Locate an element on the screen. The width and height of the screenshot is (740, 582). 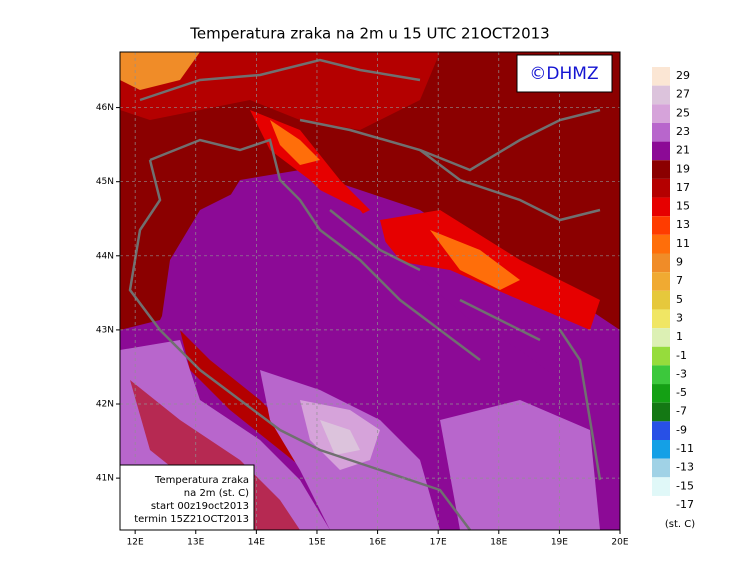
x-tick-label: 20E is located at coordinates (619, 543).